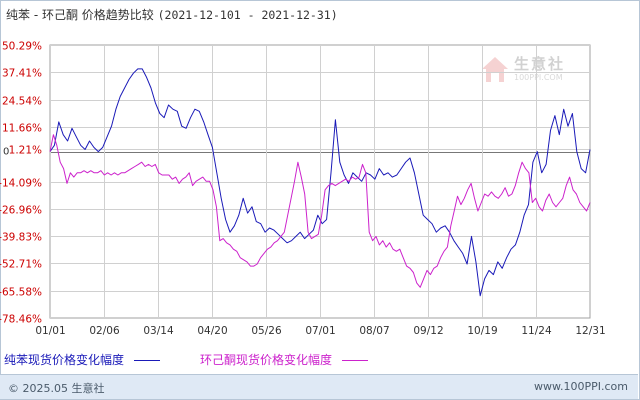  I want to click on watermark-name: 生意社, so click(540, 64).